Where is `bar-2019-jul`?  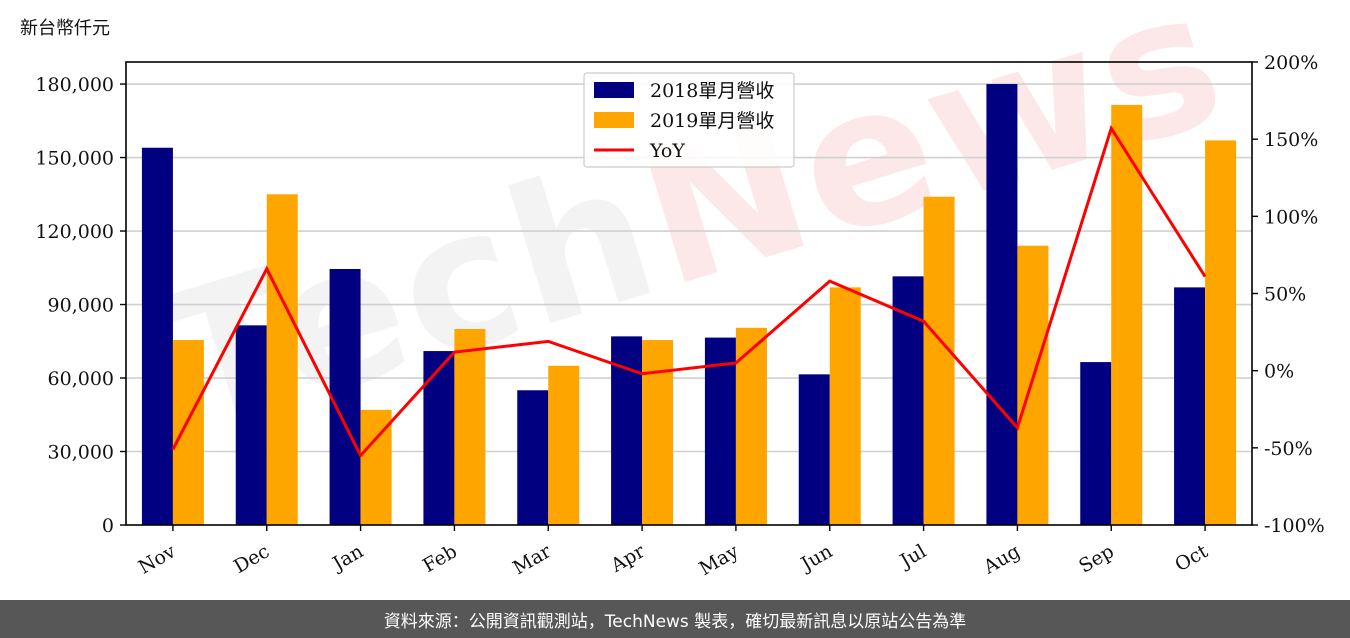 bar-2019-jul is located at coordinates (939, 360).